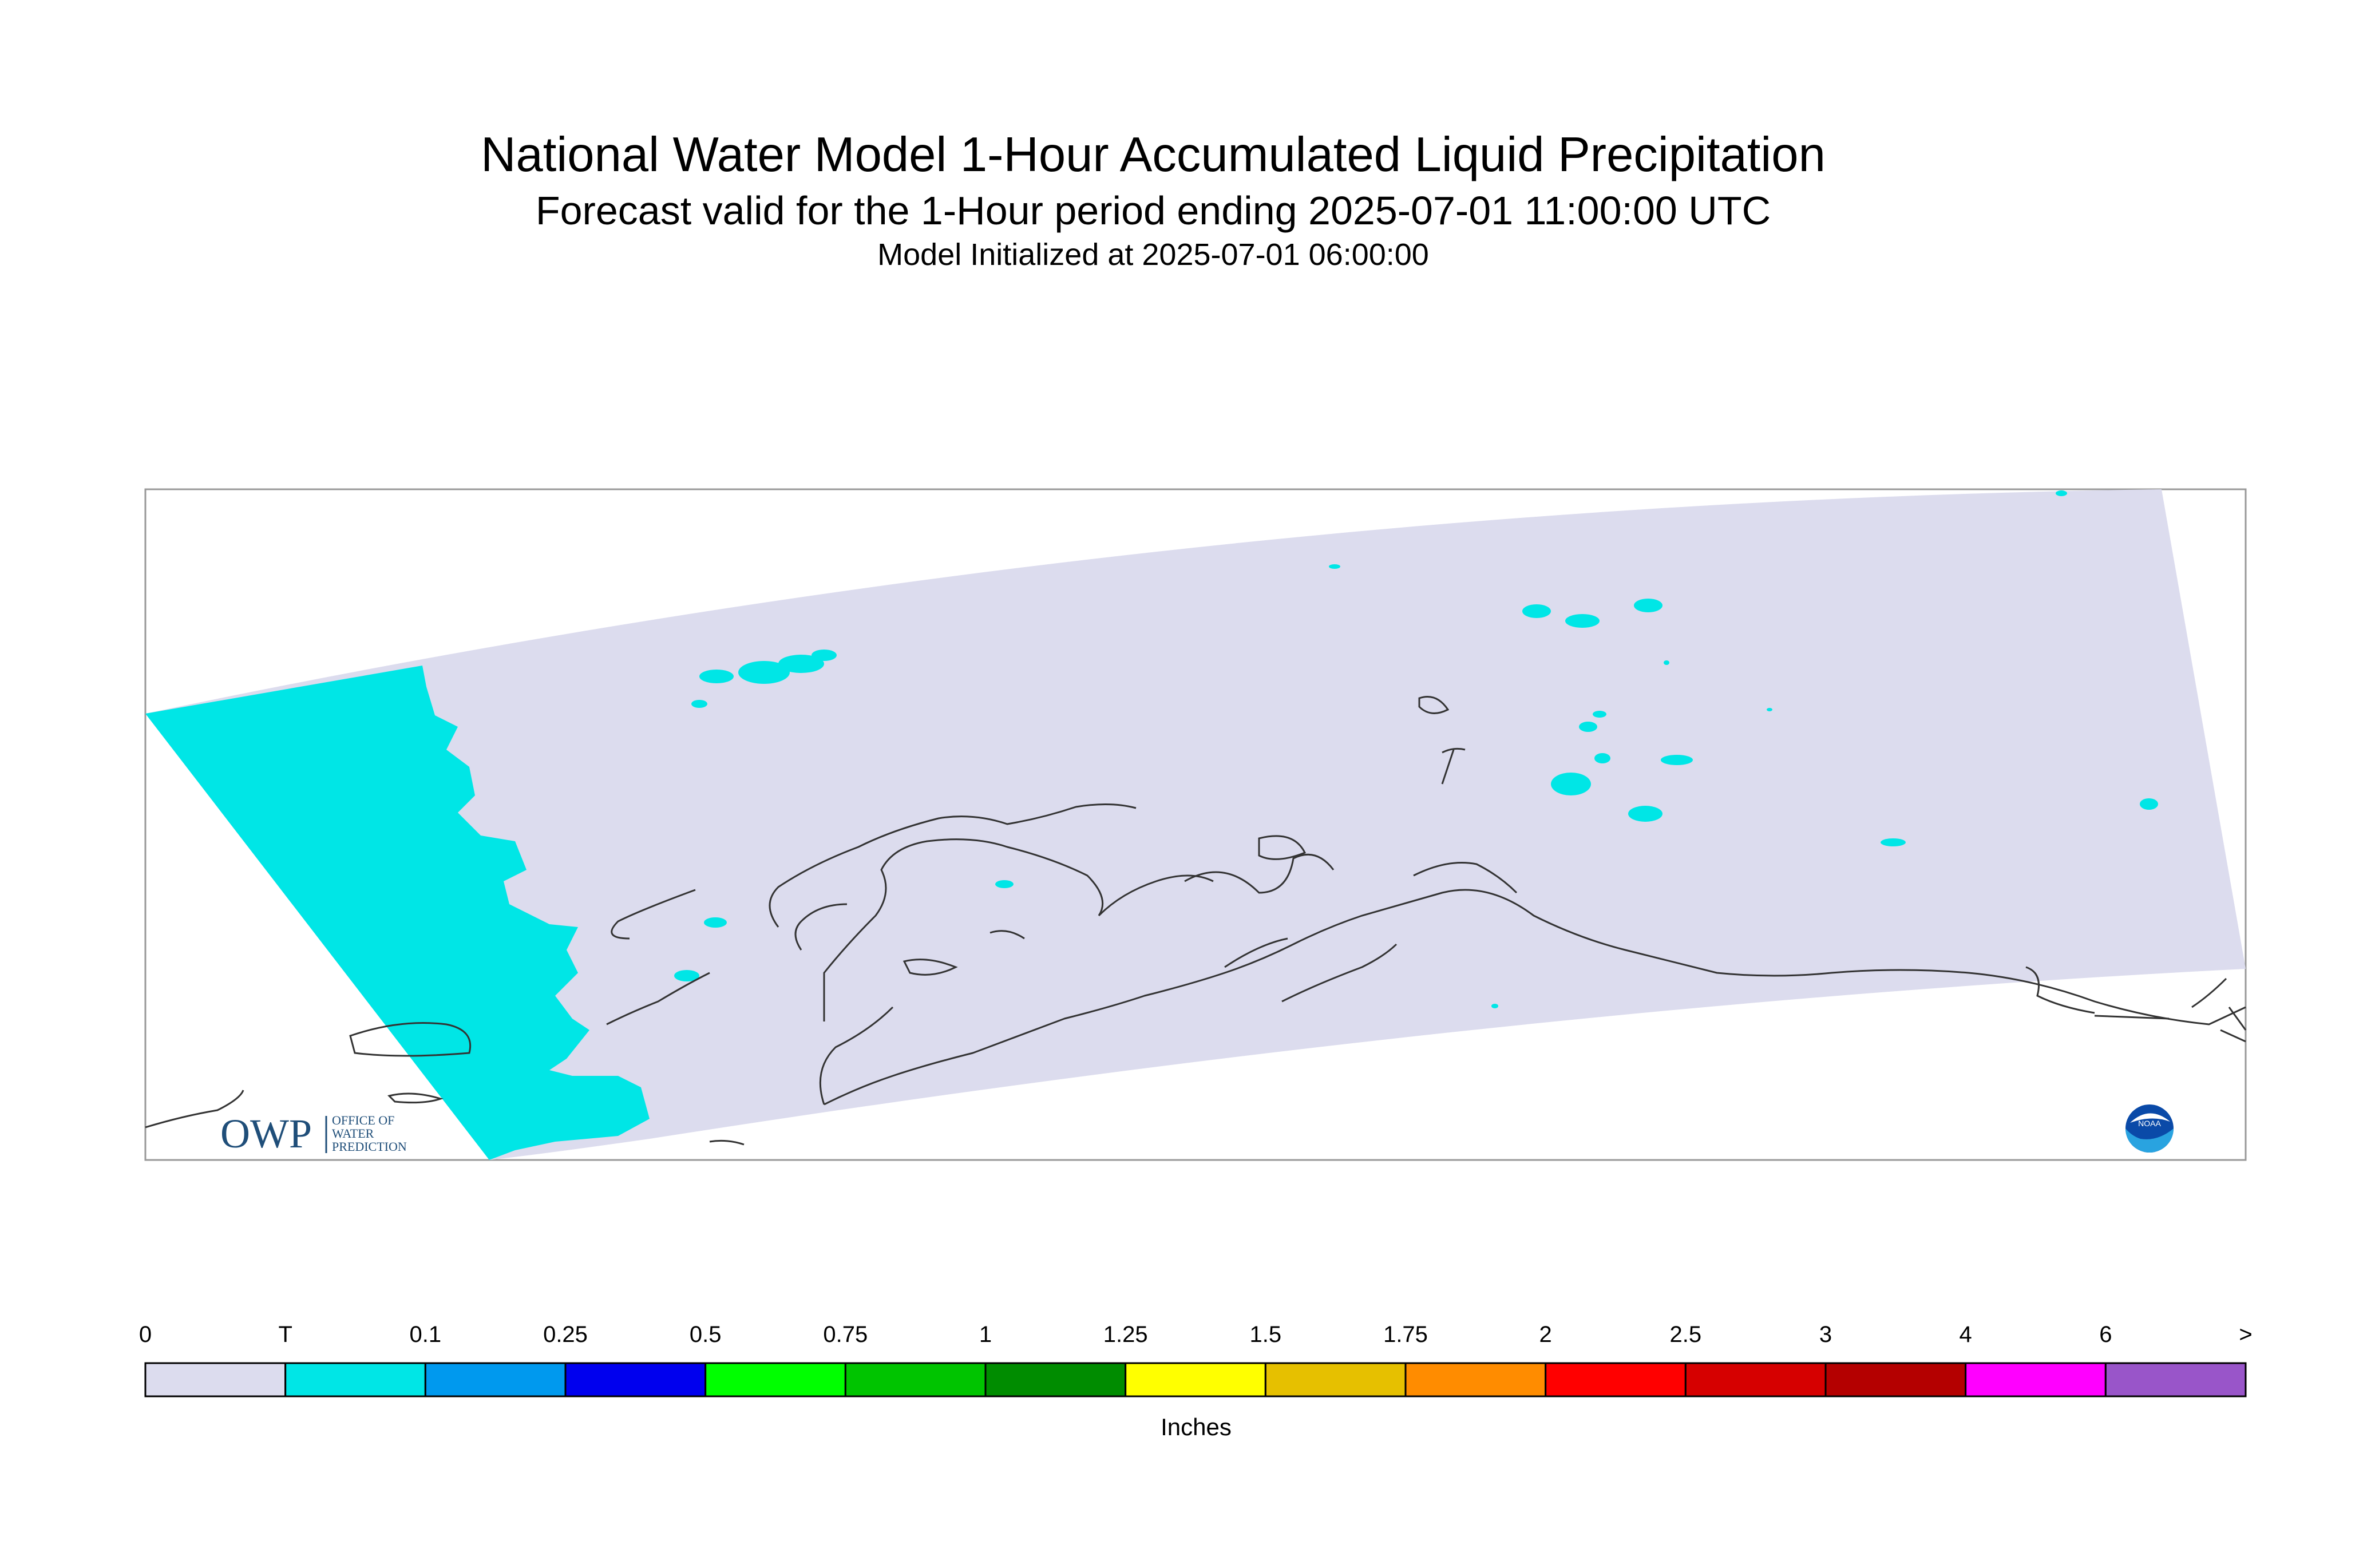 The height and width of the screenshot is (1568, 2375). I want to click on legend-tick-label: 6, so click(2105, 1334).